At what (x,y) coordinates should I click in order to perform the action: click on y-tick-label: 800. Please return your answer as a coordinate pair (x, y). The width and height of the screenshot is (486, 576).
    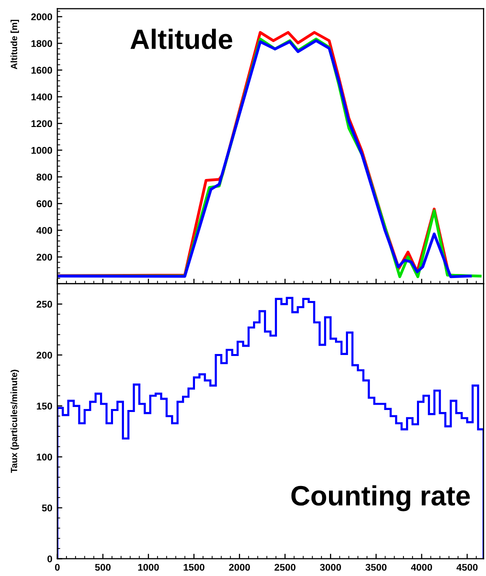
    Looking at the image, I should click on (44, 177).